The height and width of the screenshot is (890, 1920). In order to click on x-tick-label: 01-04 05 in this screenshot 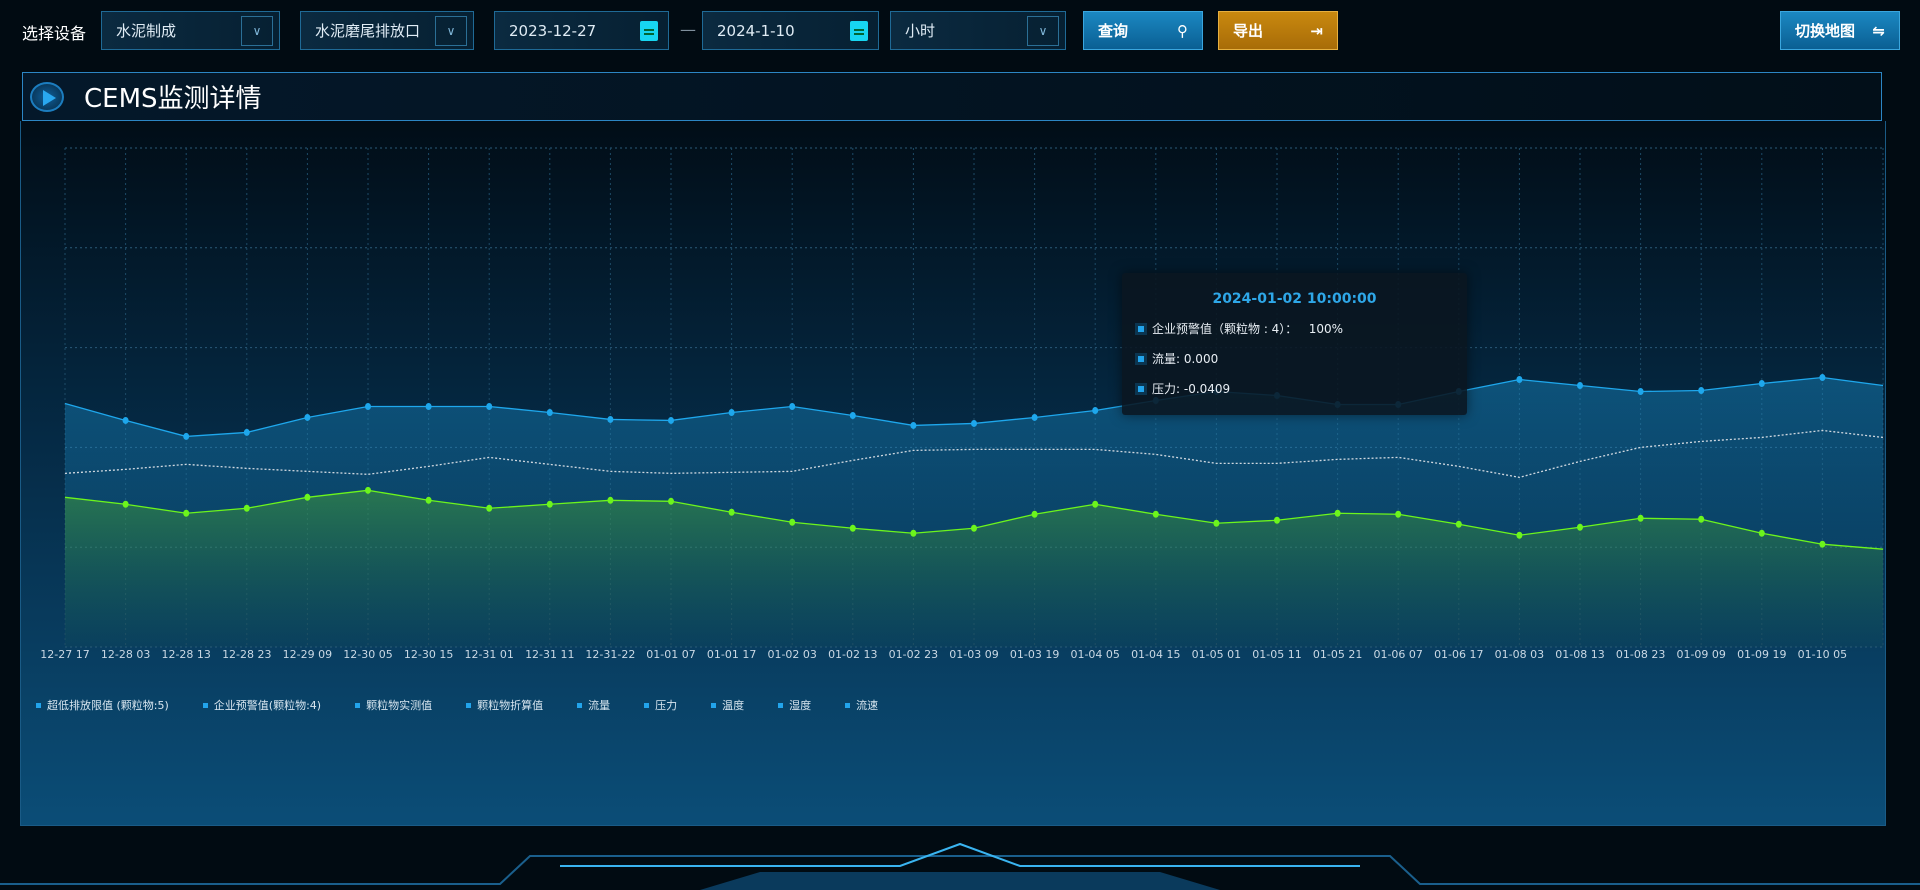, I will do `click(1095, 654)`.